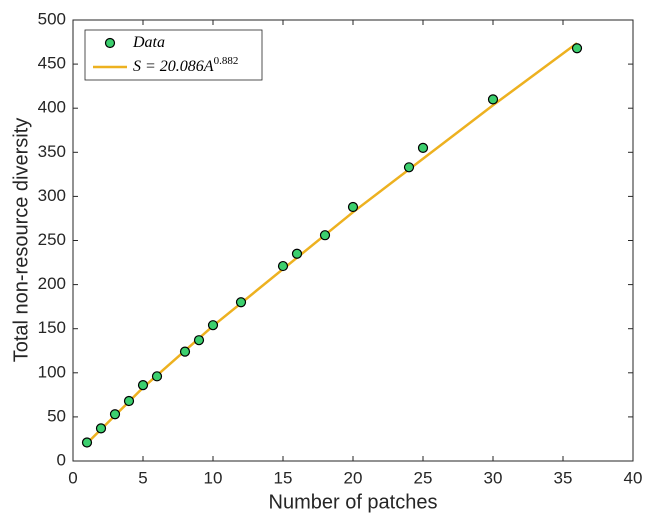 The height and width of the screenshot is (517, 645). Describe the element at coordinates (52, 151) in the screenshot. I see `y-tick-label: 350` at that location.